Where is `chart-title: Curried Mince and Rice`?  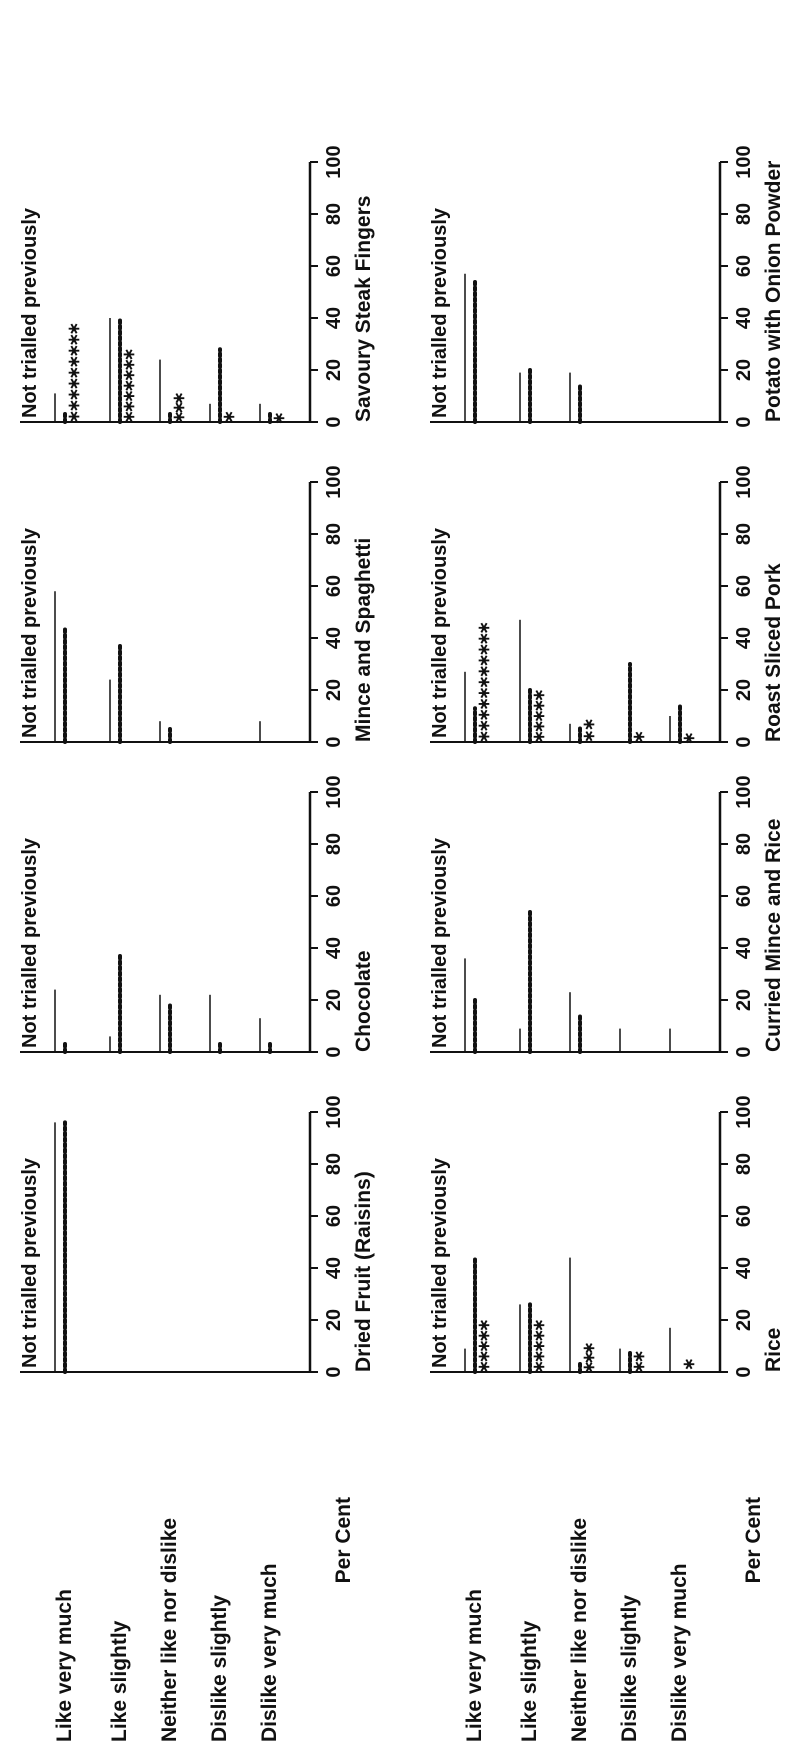
chart-title: Curried Mince and Rice is located at coordinates (773, 935).